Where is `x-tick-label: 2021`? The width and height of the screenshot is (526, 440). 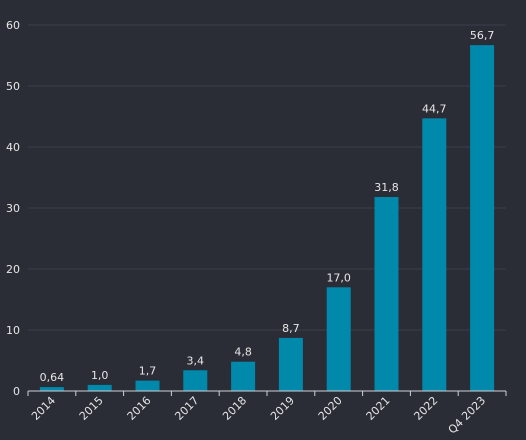
x-tick-label: 2021 is located at coordinates (378, 408).